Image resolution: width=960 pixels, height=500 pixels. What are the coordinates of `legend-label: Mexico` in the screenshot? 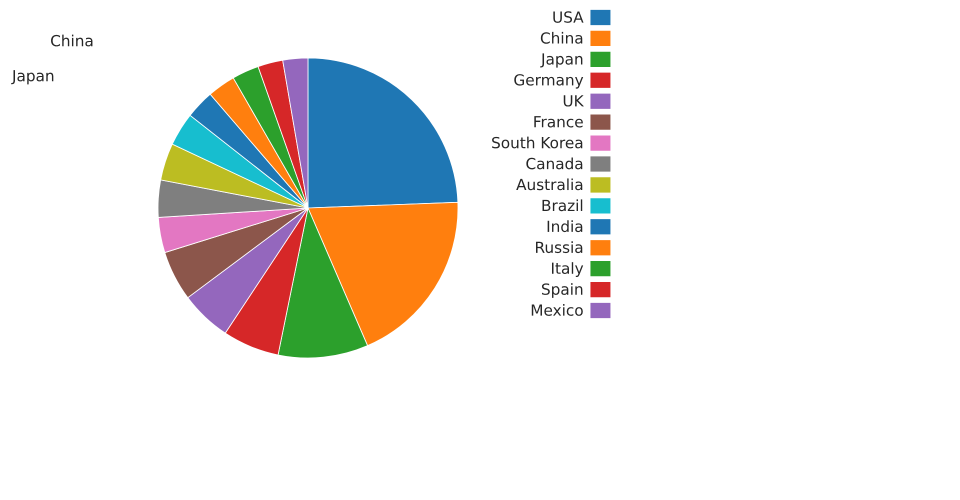 It's located at (557, 310).